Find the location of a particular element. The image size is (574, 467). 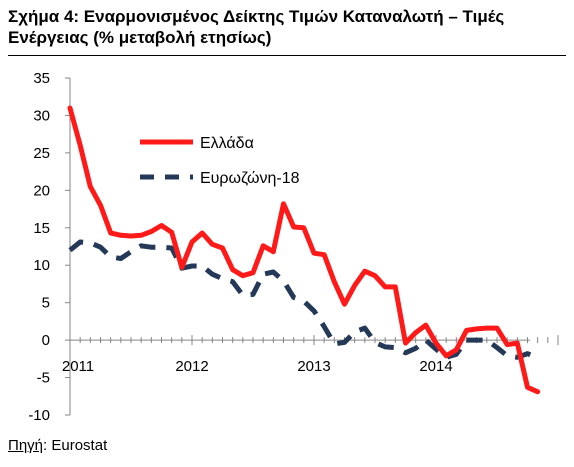

y-tick-label: 35 is located at coordinates (41, 78).